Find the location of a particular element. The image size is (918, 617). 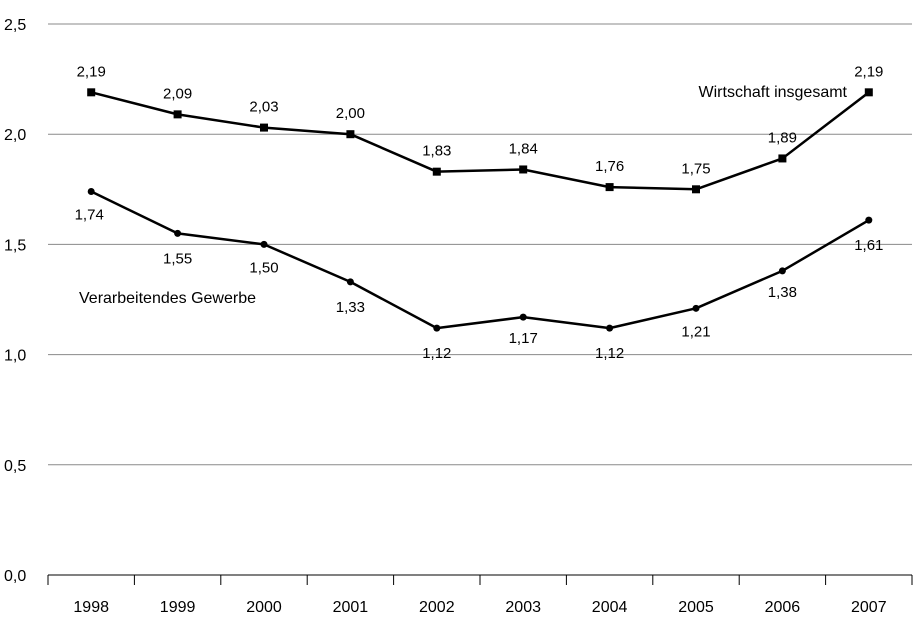

data-label: 1,75 is located at coordinates (695, 168).